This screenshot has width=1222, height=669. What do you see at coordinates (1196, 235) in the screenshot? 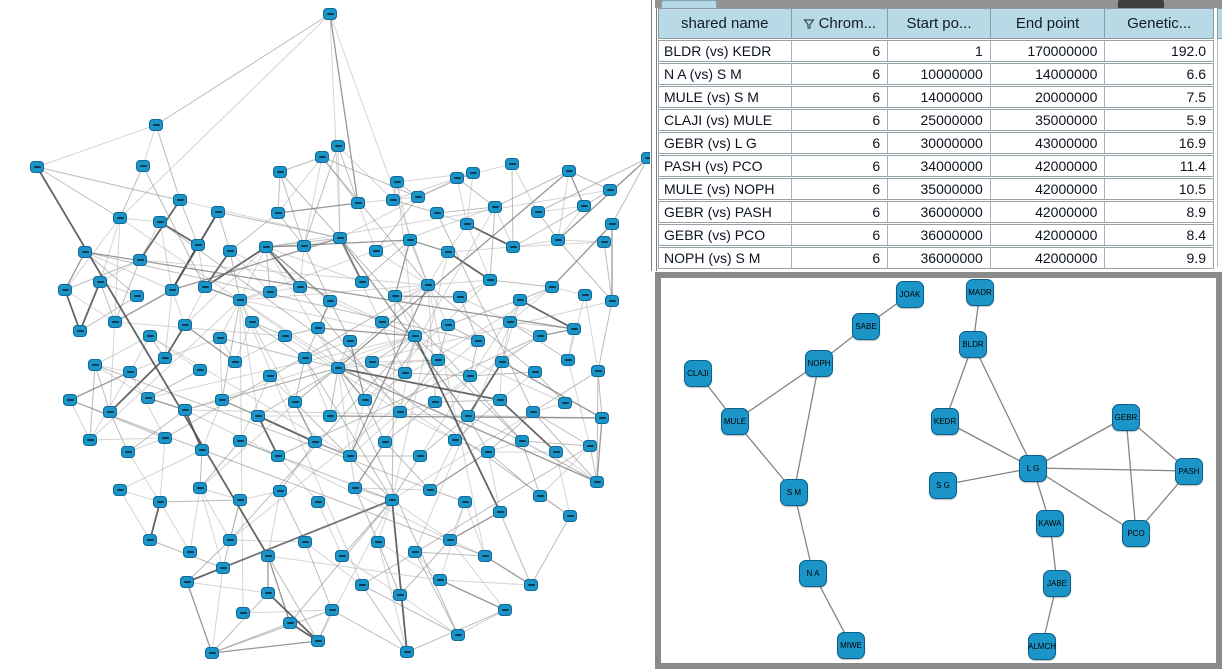
I see `cell-value: 8.4` at bounding box center [1196, 235].